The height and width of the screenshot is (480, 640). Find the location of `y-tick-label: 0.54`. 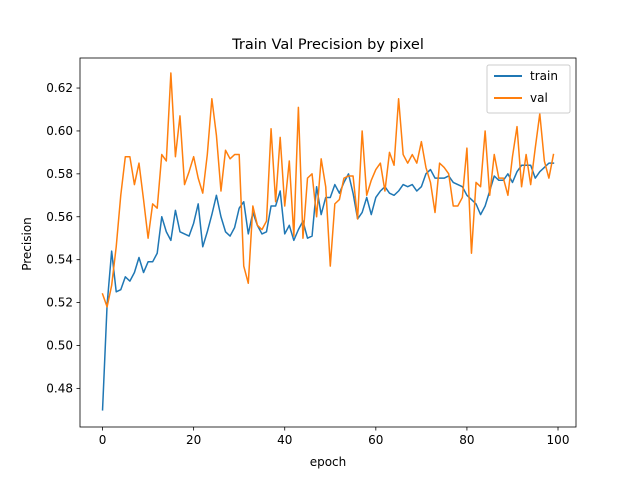

y-tick-label: 0.54 is located at coordinates (59, 260).